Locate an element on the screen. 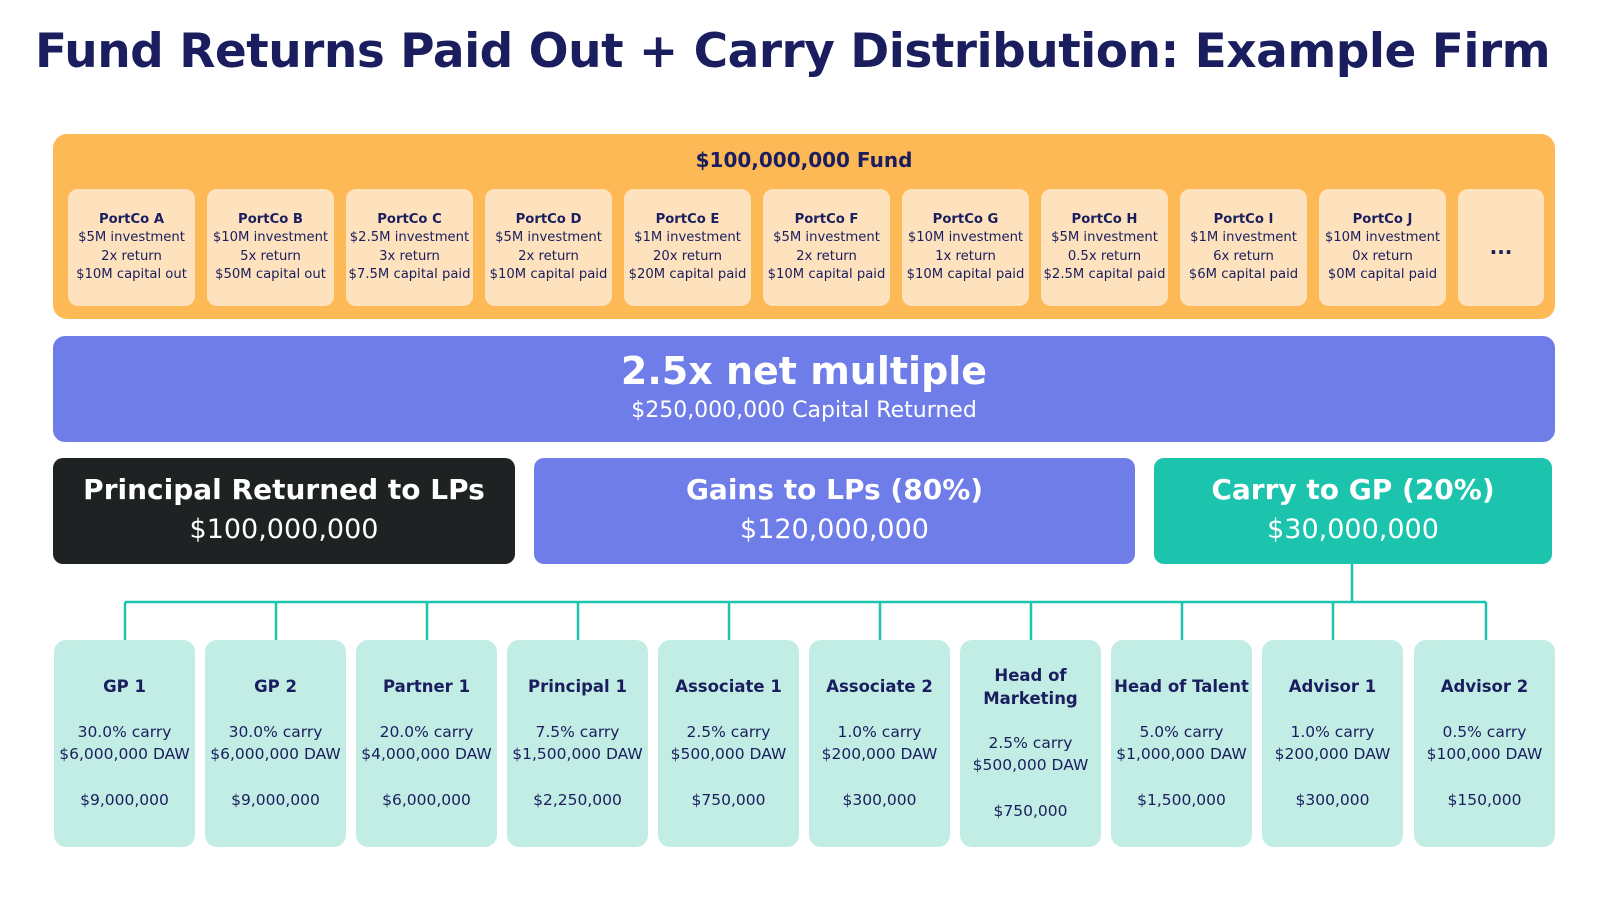 This screenshot has width=1600, height=900. member-total: $150,000 is located at coordinates (1484, 800).